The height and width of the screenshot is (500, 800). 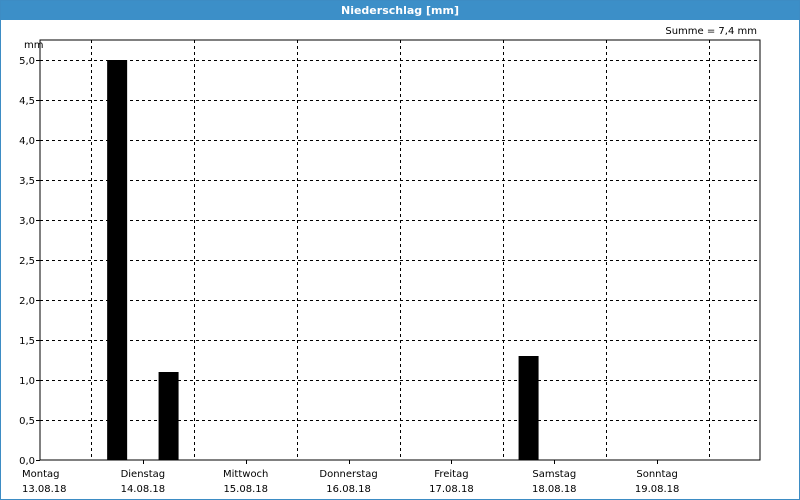 What do you see at coordinates (348, 489) in the screenshot?
I see `x-tick-label-date: 16.08.18` at bounding box center [348, 489].